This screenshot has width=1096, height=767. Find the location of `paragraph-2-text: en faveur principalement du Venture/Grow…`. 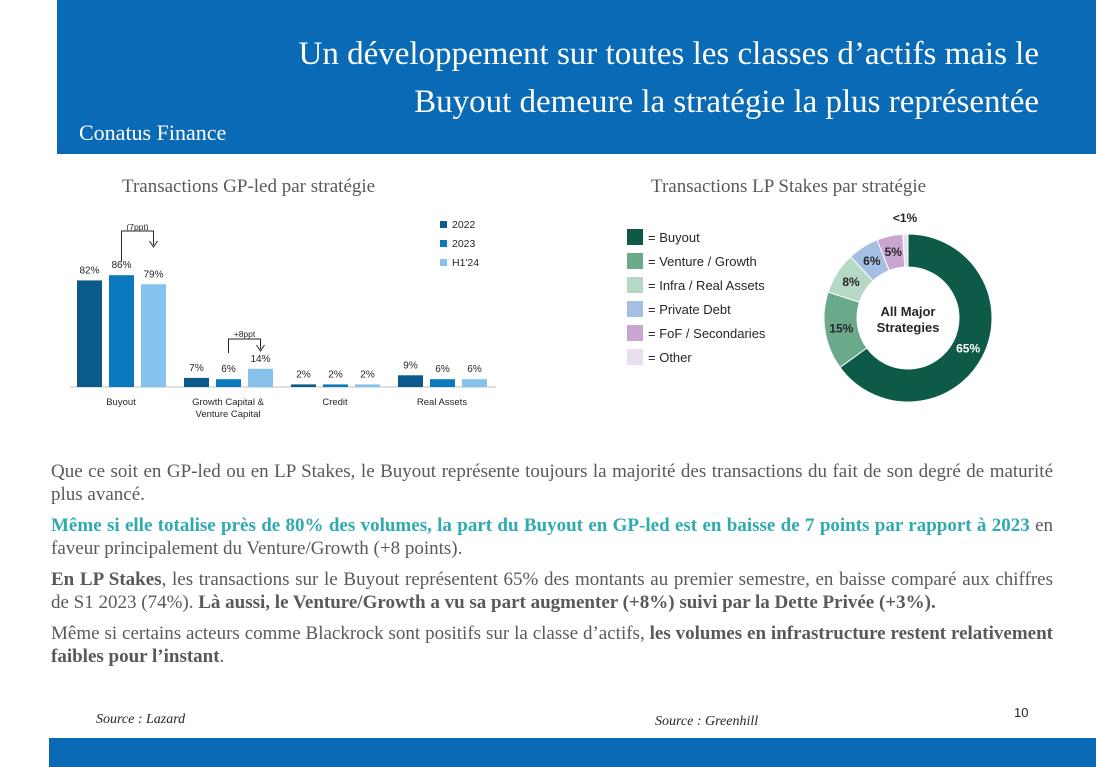

paragraph-2-text: en faveur principalement du Venture/Grow… is located at coordinates (552, 537).